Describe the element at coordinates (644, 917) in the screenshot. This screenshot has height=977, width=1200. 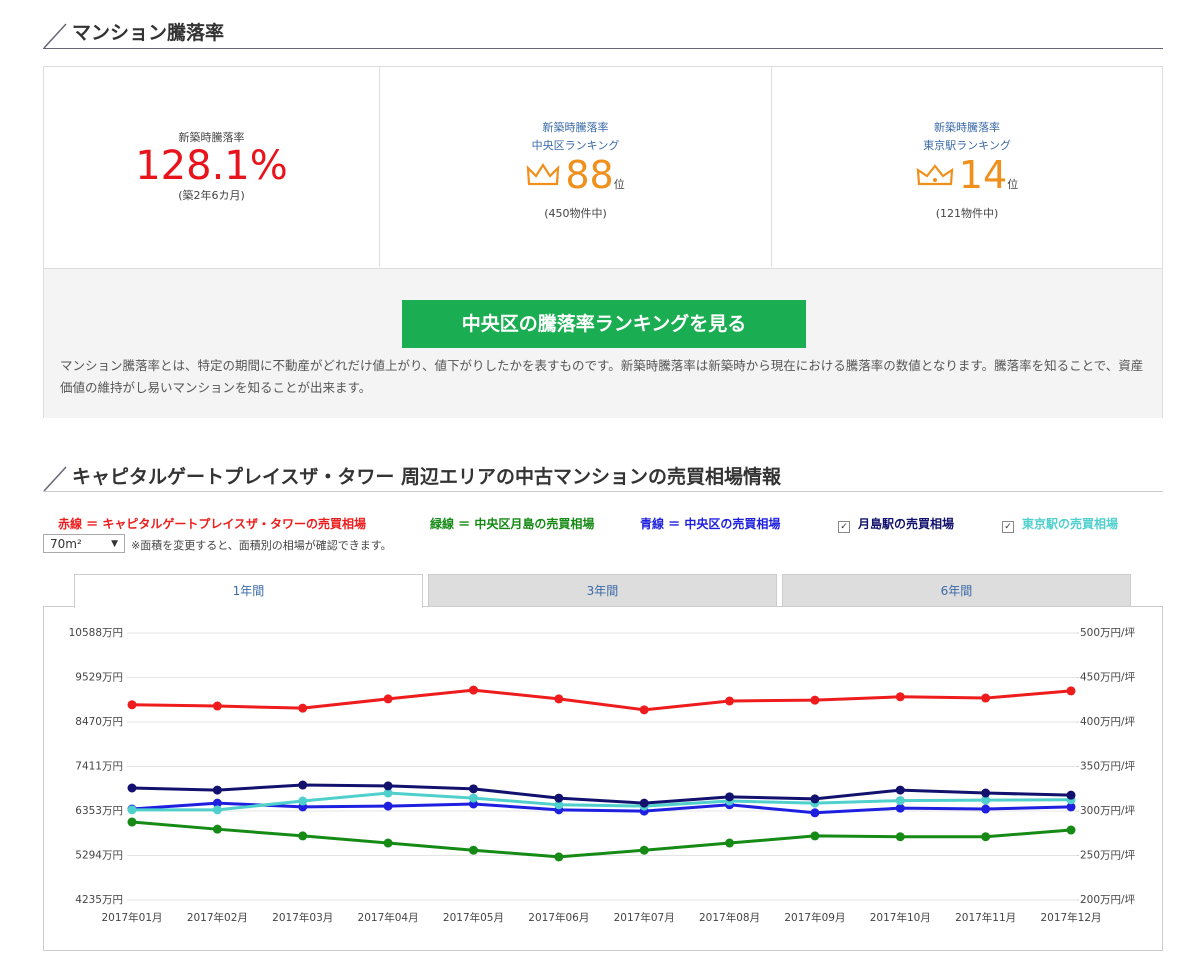
I see `x-tick-label: 2017年07月` at that location.